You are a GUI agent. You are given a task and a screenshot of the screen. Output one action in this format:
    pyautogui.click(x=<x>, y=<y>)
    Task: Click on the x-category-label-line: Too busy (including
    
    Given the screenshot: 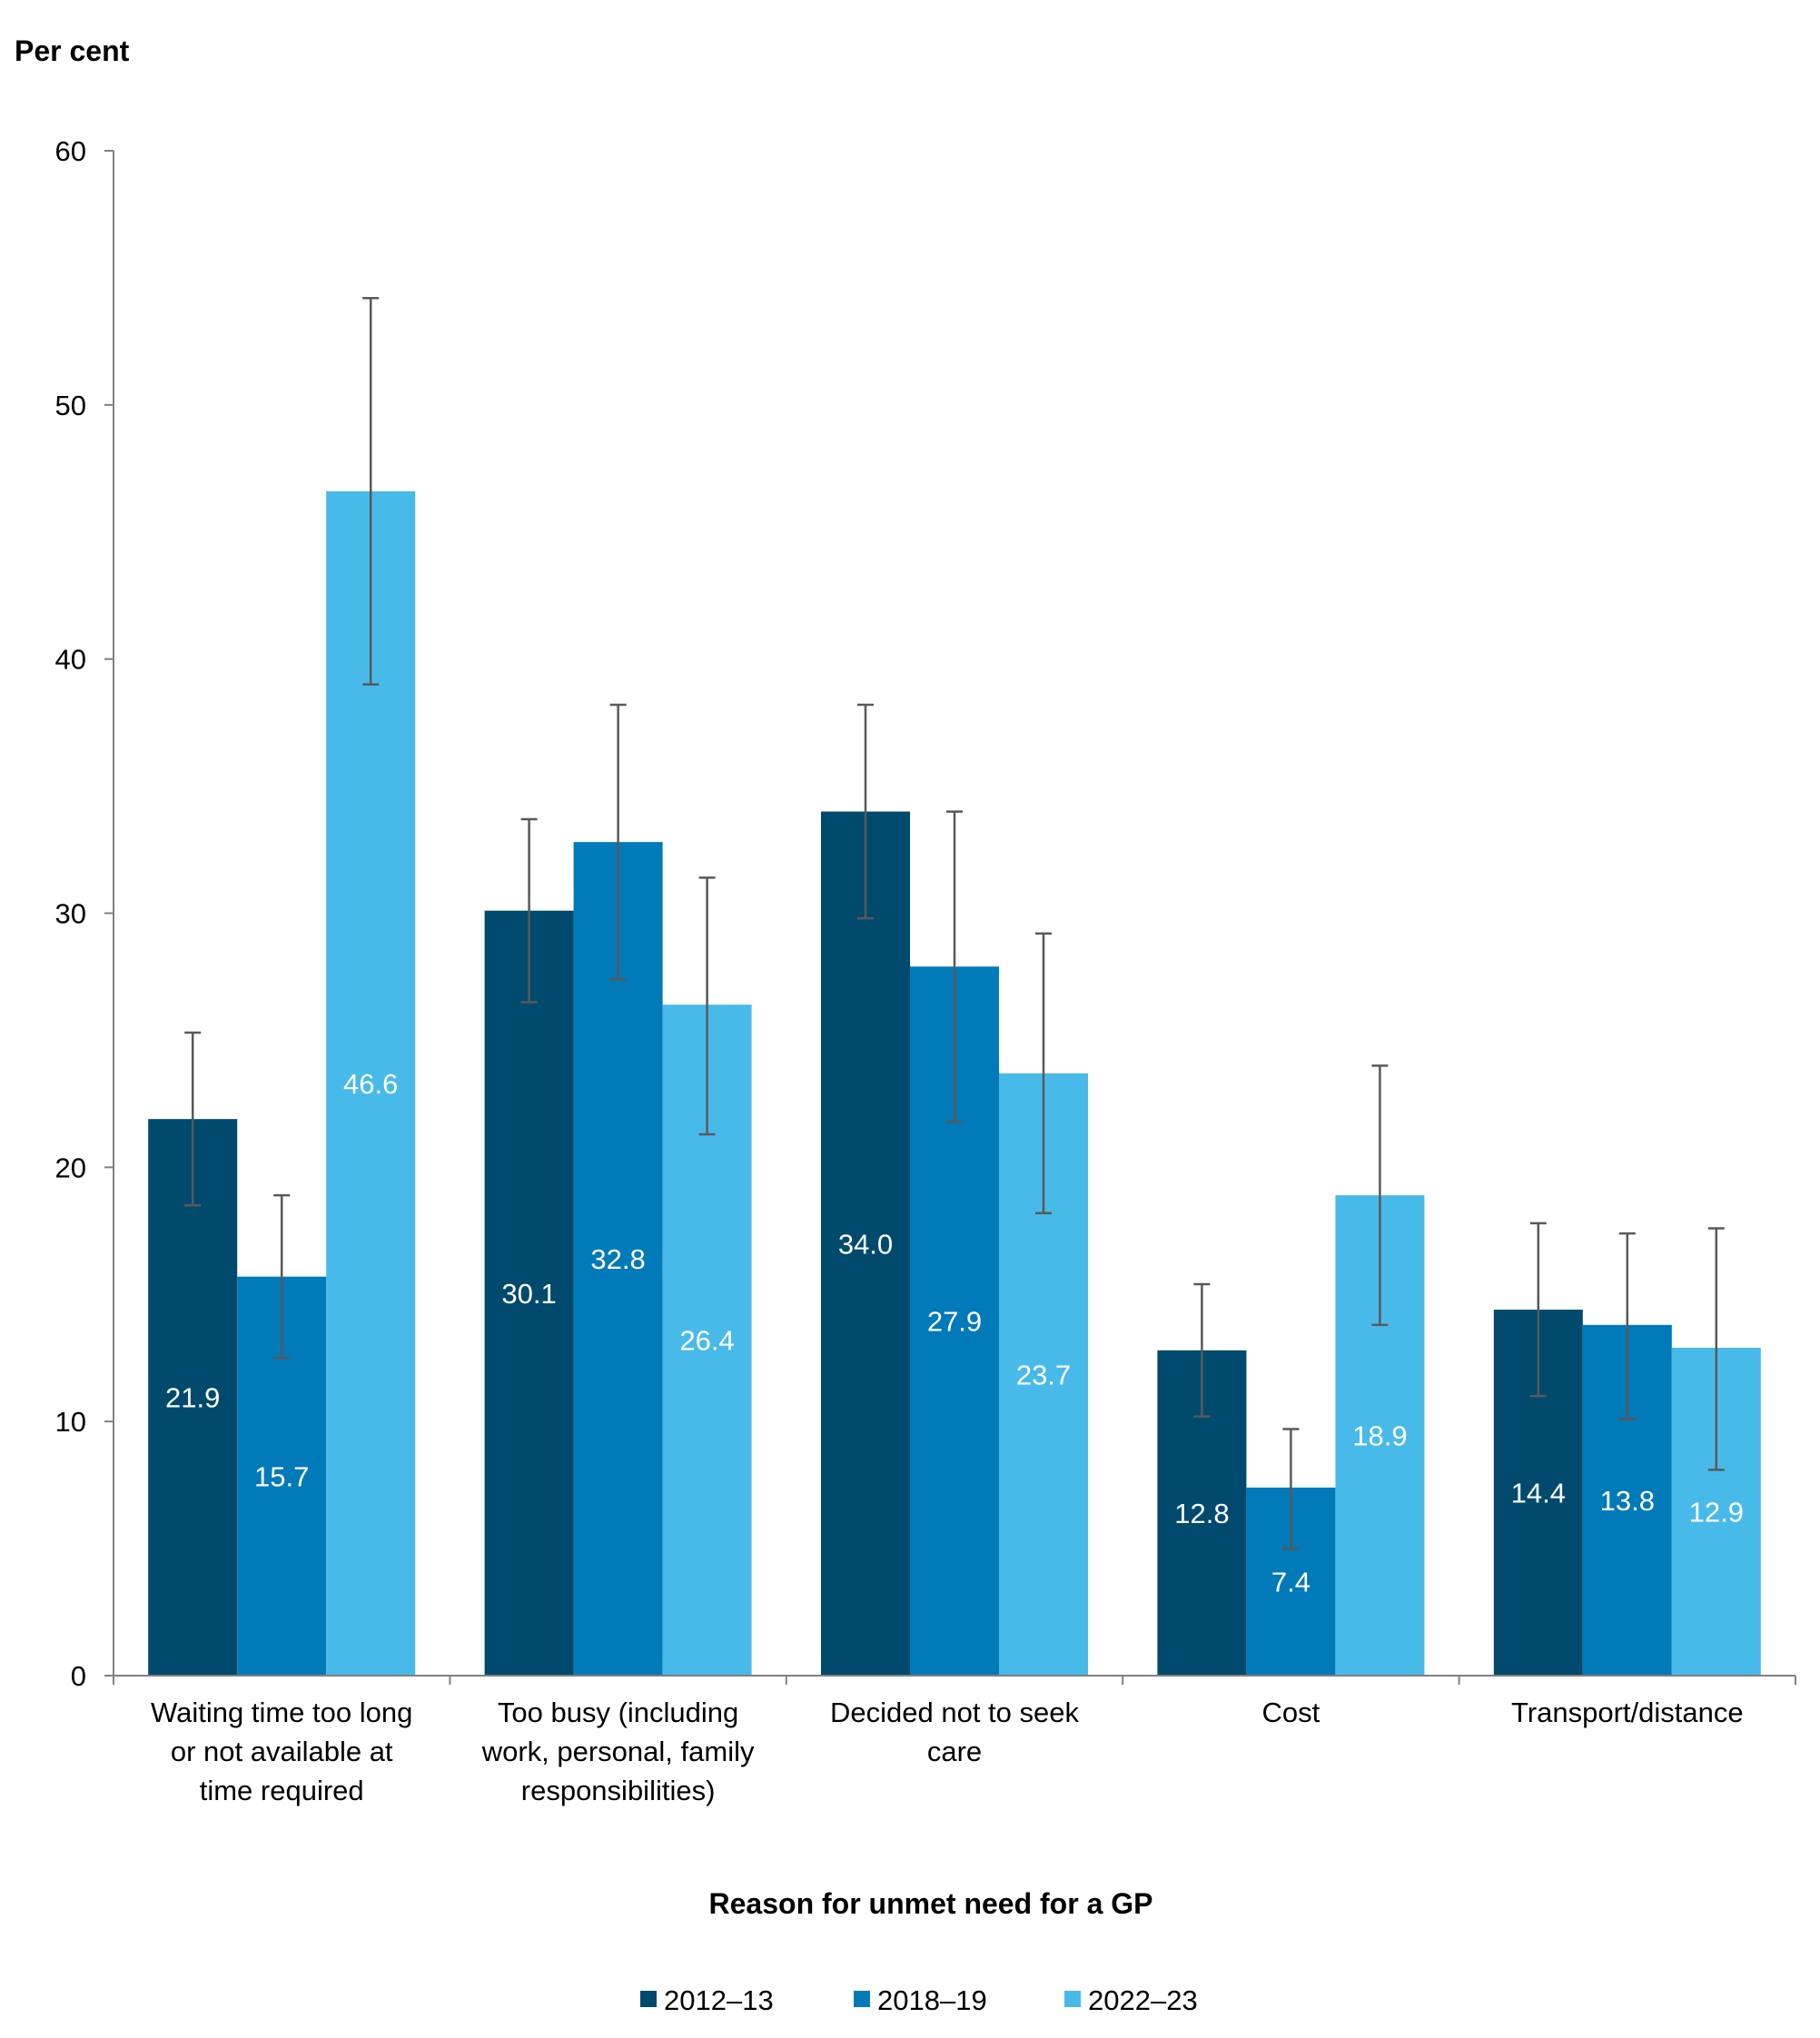 What is the action you would take?
    pyautogui.click(x=618, y=1712)
    